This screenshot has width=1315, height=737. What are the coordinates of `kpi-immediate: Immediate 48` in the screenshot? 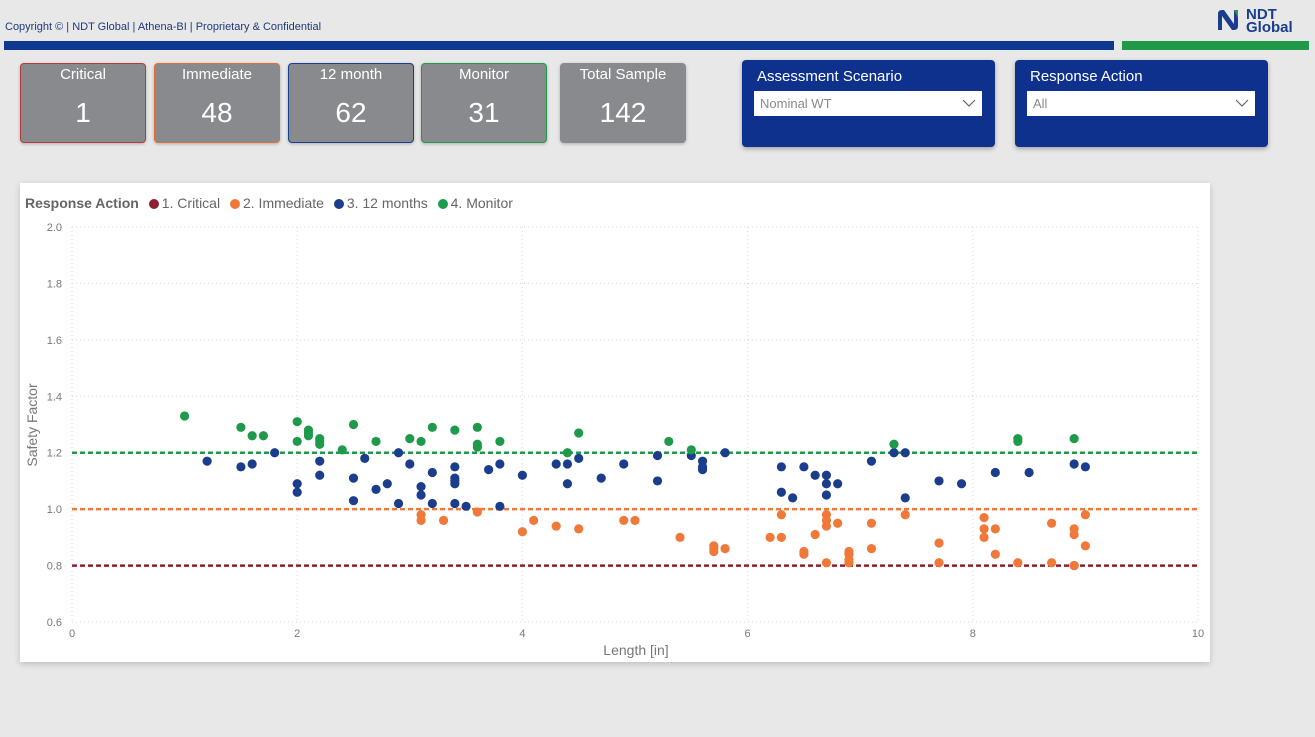 It's located at (217, 103).